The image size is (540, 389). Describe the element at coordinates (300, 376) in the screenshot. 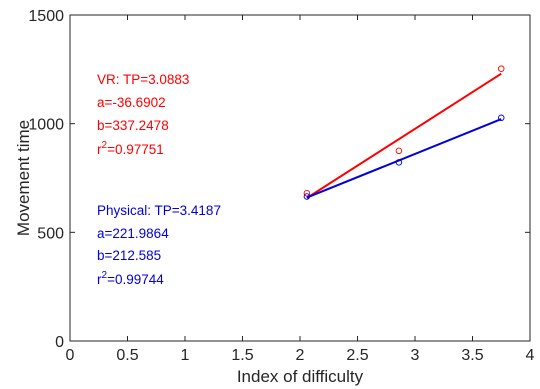

I see `x-axis-label: Index of difficulty` at that location.